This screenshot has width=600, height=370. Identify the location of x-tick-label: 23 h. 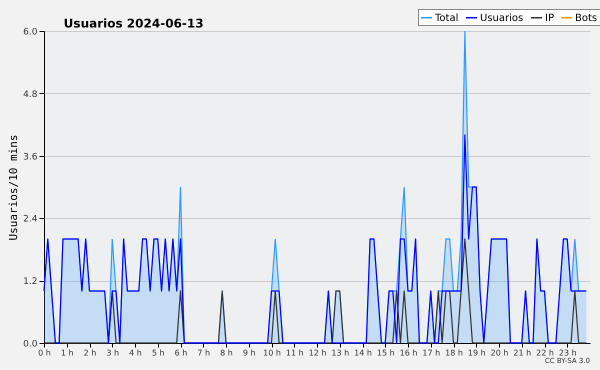
(567, 353).